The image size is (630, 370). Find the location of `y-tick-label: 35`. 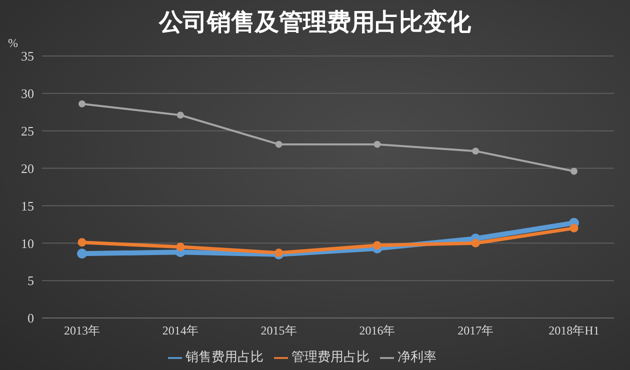

y-tick-label: 35 is located at coordinates (27, 56).